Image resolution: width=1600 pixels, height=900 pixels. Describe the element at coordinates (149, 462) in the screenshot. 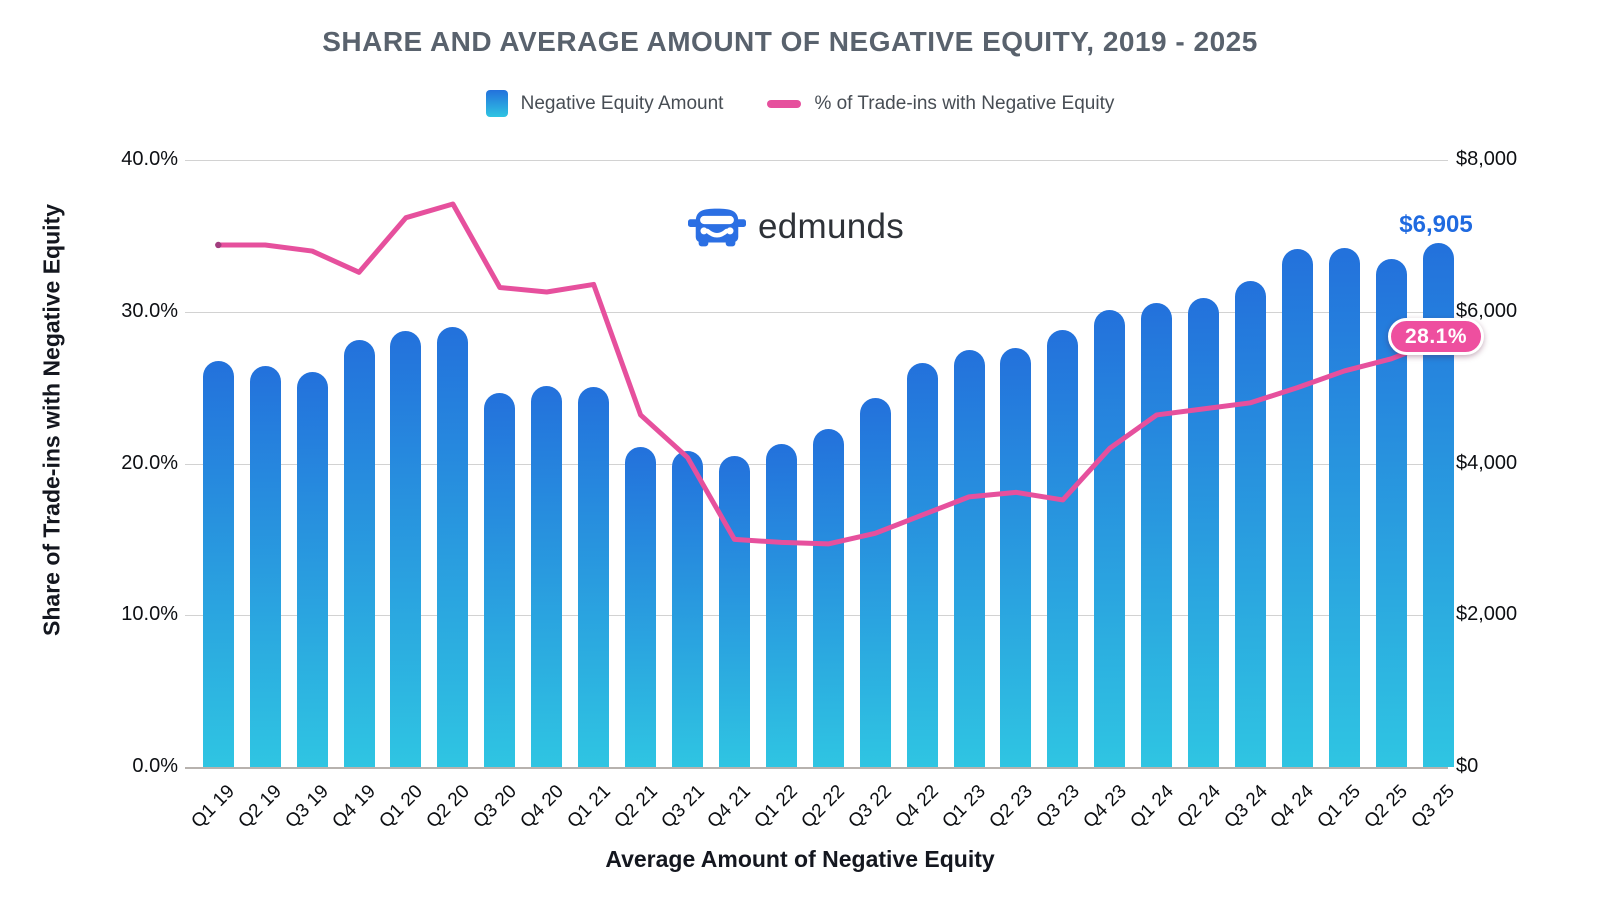

I see `left-axis-tick: 20.0%` at that location.